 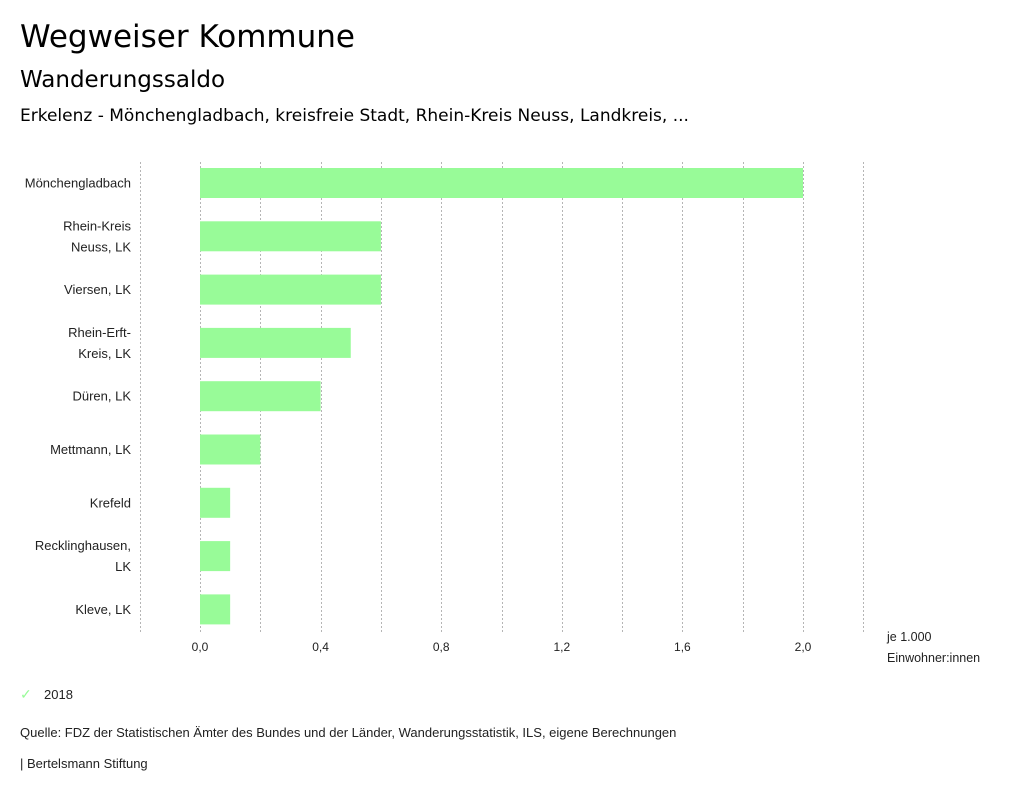 I want to click on category-label: Düren, LK, so click(x=101, y=396).